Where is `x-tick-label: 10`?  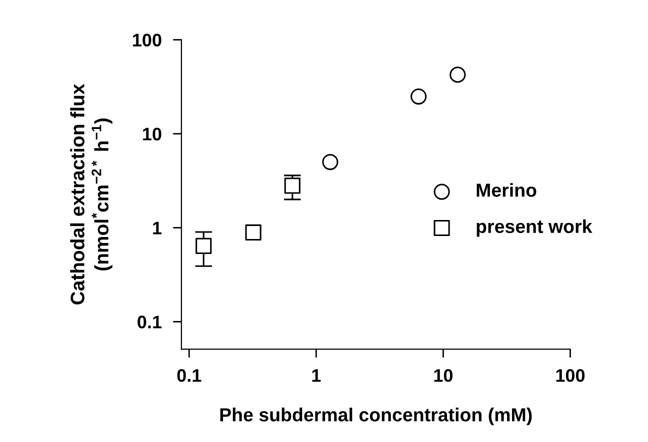 x-tick-label: 10 is located at coordinates (443, 375).